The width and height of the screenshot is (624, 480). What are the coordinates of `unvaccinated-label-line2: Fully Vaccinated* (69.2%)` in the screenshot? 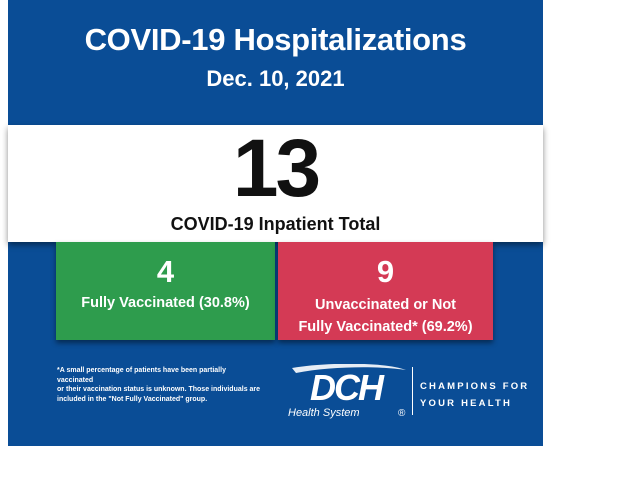 It's located at (385, 327).